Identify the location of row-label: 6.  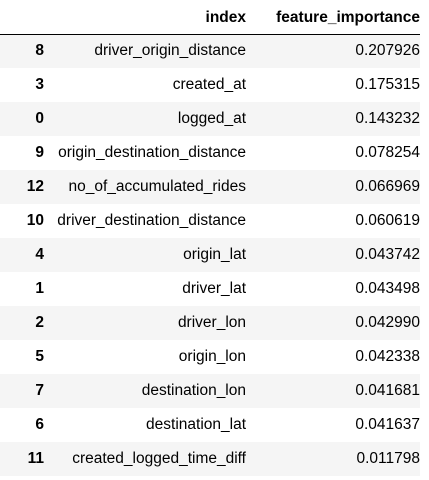
(39, 424).